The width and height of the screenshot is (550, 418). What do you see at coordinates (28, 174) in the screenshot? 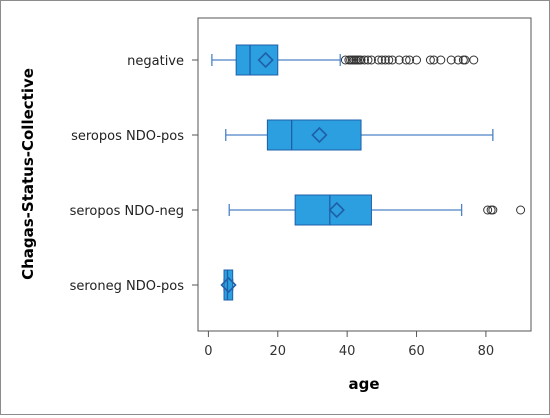
I see `y-axis-label: Chagas-Status-Collective` at bounding box center [28, 174].